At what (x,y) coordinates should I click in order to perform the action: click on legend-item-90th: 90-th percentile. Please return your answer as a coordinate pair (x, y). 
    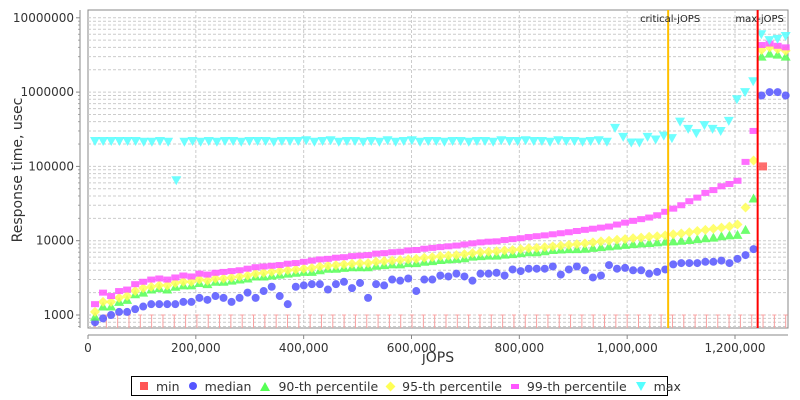
    Looking at the image, I should click on (319, 386).